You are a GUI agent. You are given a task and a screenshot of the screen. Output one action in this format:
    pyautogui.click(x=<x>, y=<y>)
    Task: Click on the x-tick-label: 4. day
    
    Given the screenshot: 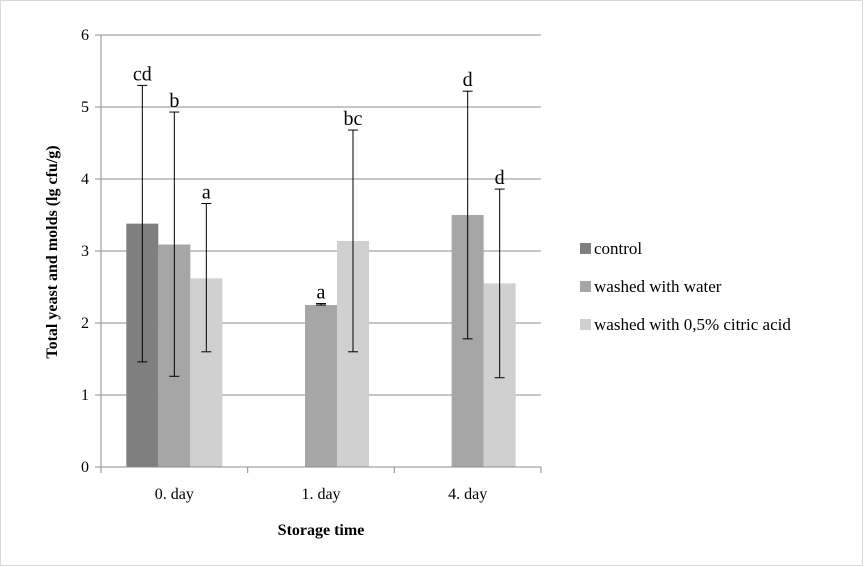 What is the action you would take?
    pyautogui.click(x=467, y=494)
    